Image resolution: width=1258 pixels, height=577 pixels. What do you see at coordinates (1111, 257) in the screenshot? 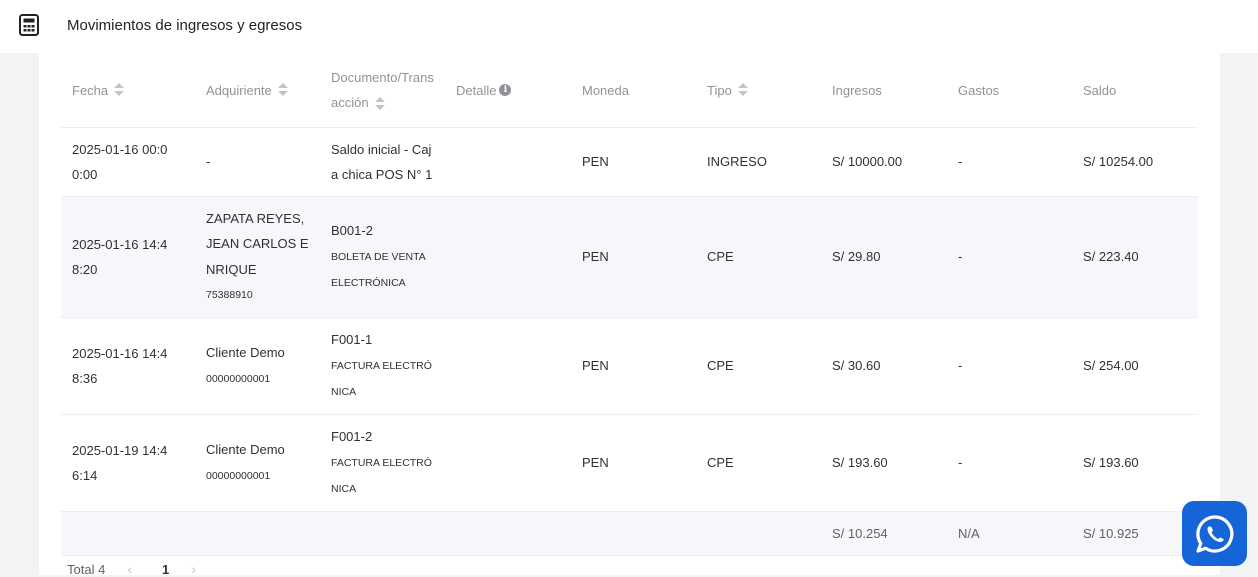
I see `cell-saldo: S/ 223.40` at bounding box center [1111, 257].